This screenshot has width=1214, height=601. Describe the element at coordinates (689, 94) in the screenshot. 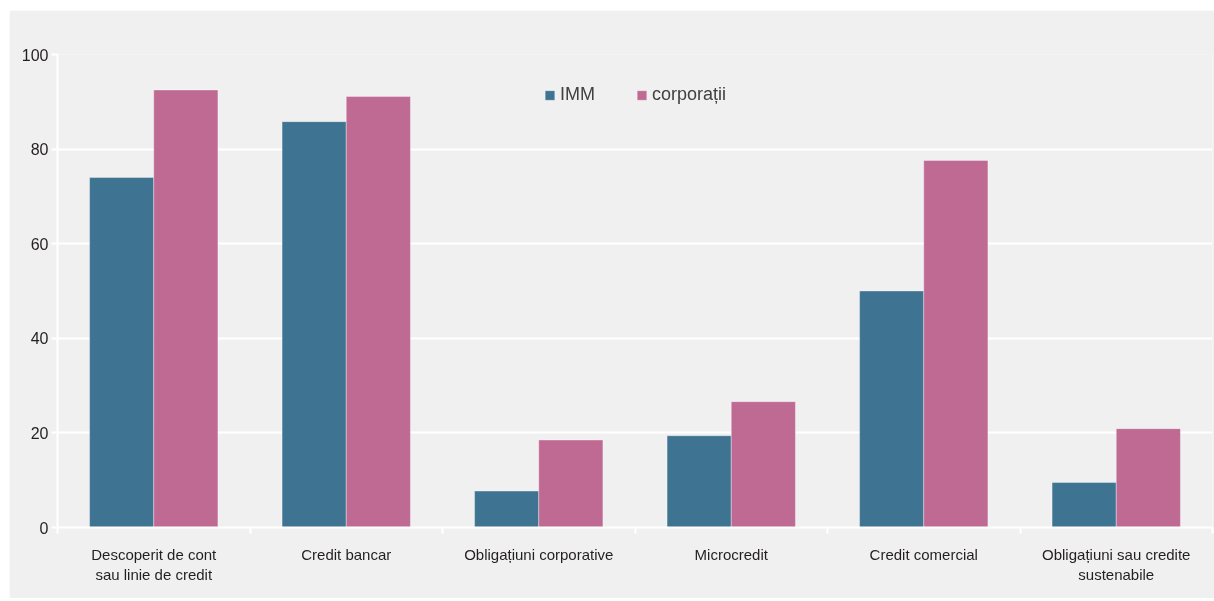

I see `legend-label: corporații` at that location.